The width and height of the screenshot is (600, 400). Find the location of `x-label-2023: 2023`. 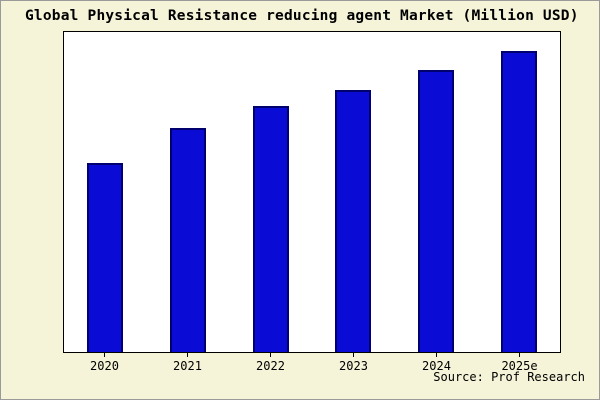

x-label-2023: 2023 is located at coordinates (353, 366).